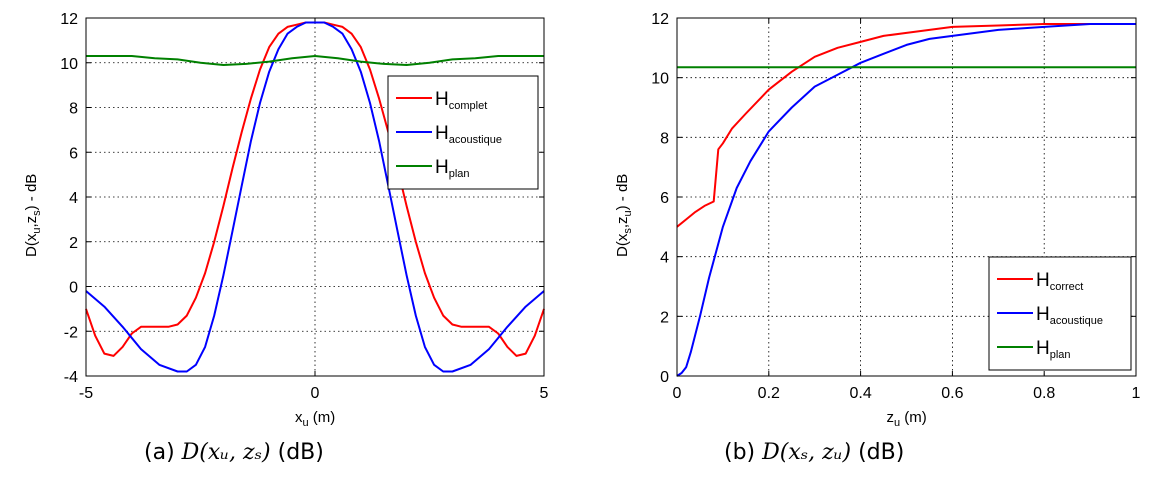  What do you see at coordinates (461, 100) in the screenshot?
I see `legend-label: Hcomplet` at bounding box center [461, 100].